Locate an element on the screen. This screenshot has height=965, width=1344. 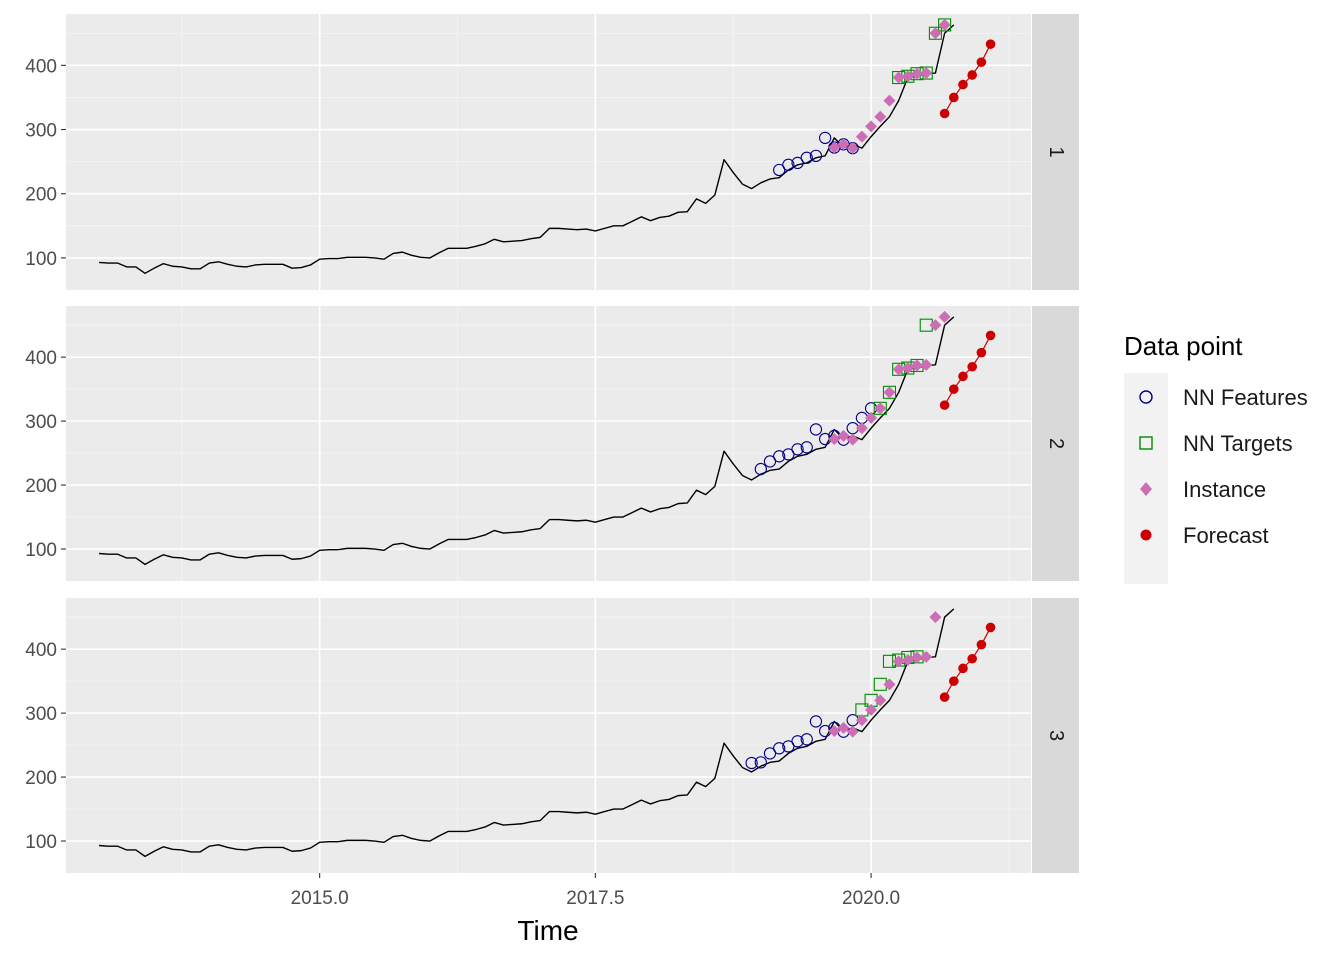
facet-strip-label: 1 is located at coordinates (1056, 151).